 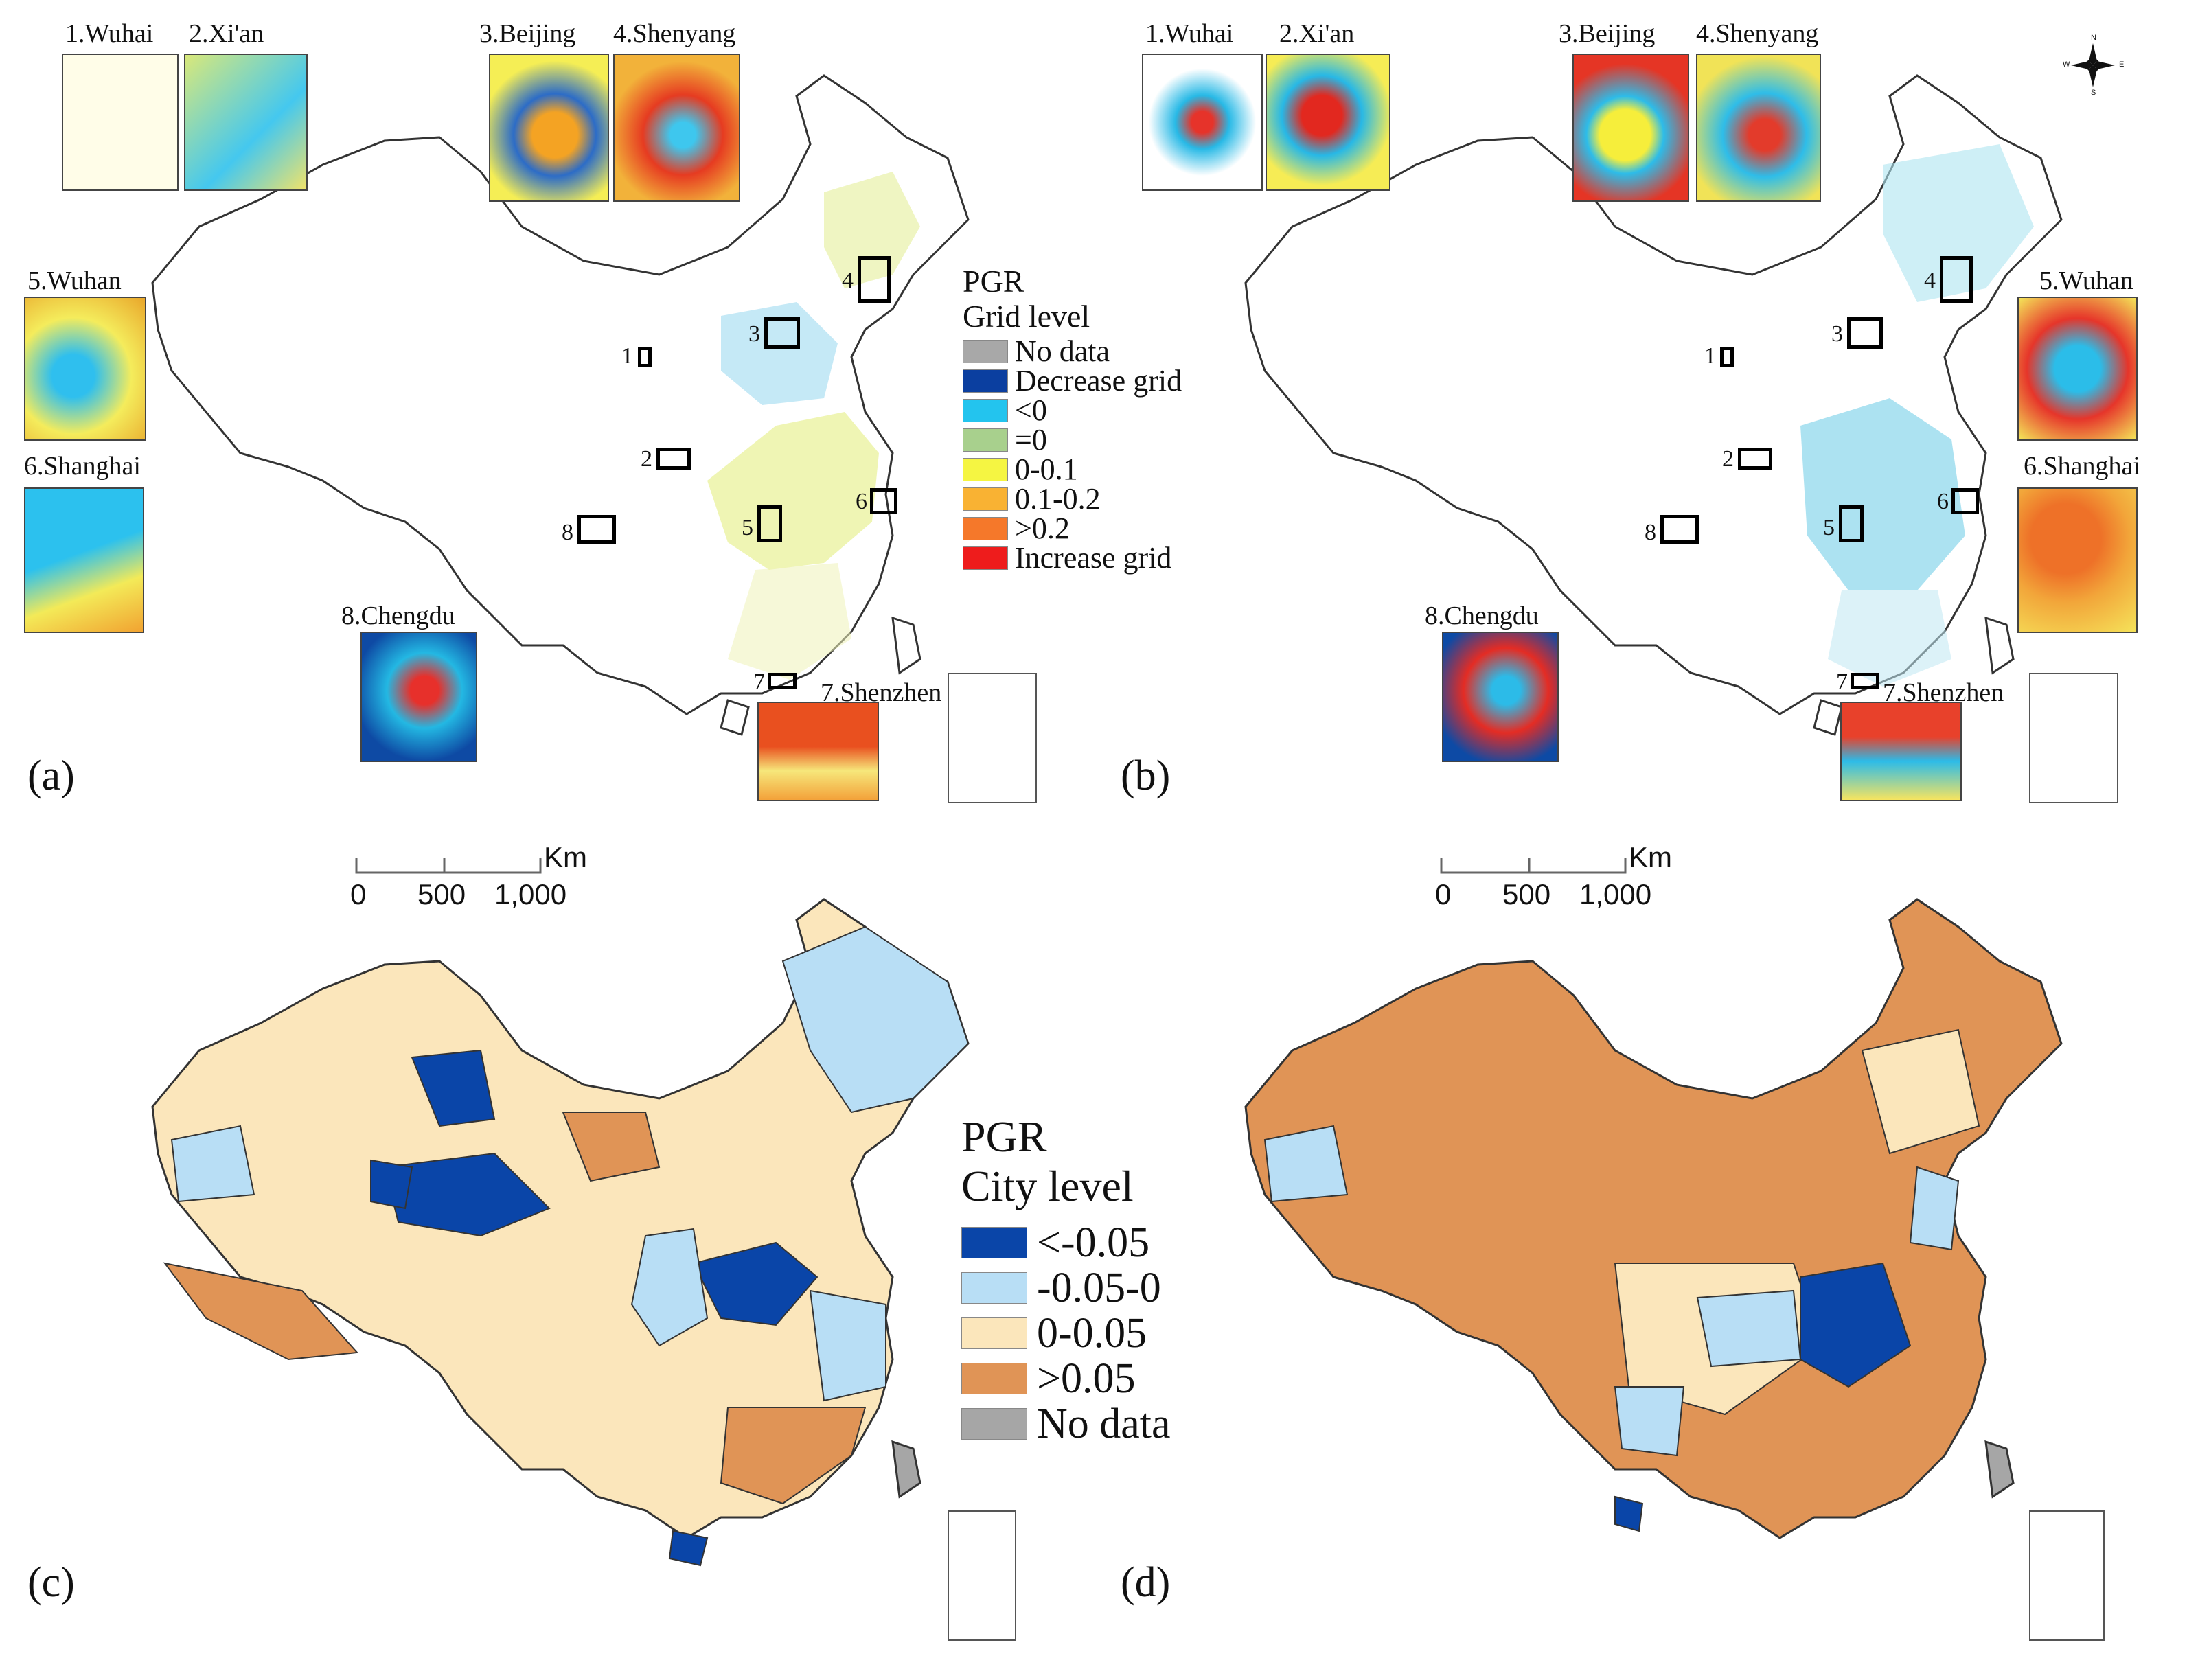 What do you see at coordinates (358, 894) in the screenshot?
I see `scale-tick: 0` at bounding box center [358, 894].